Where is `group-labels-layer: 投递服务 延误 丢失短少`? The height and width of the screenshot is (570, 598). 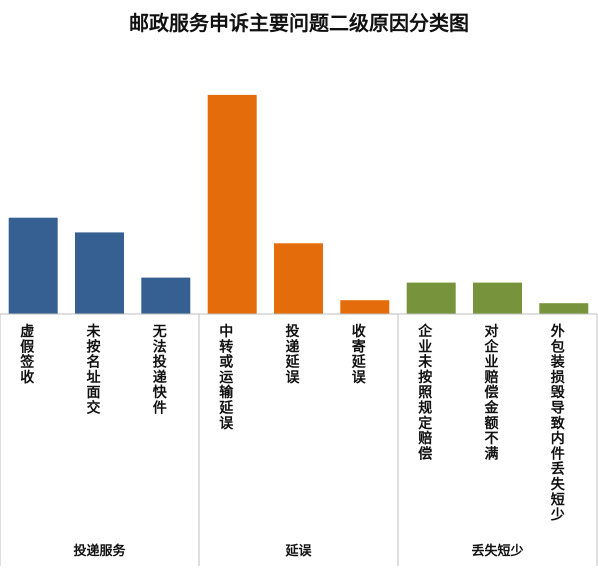 group-labels-layer: 投递服务 延误 丢失短少 is located at coordinates (298, 551).